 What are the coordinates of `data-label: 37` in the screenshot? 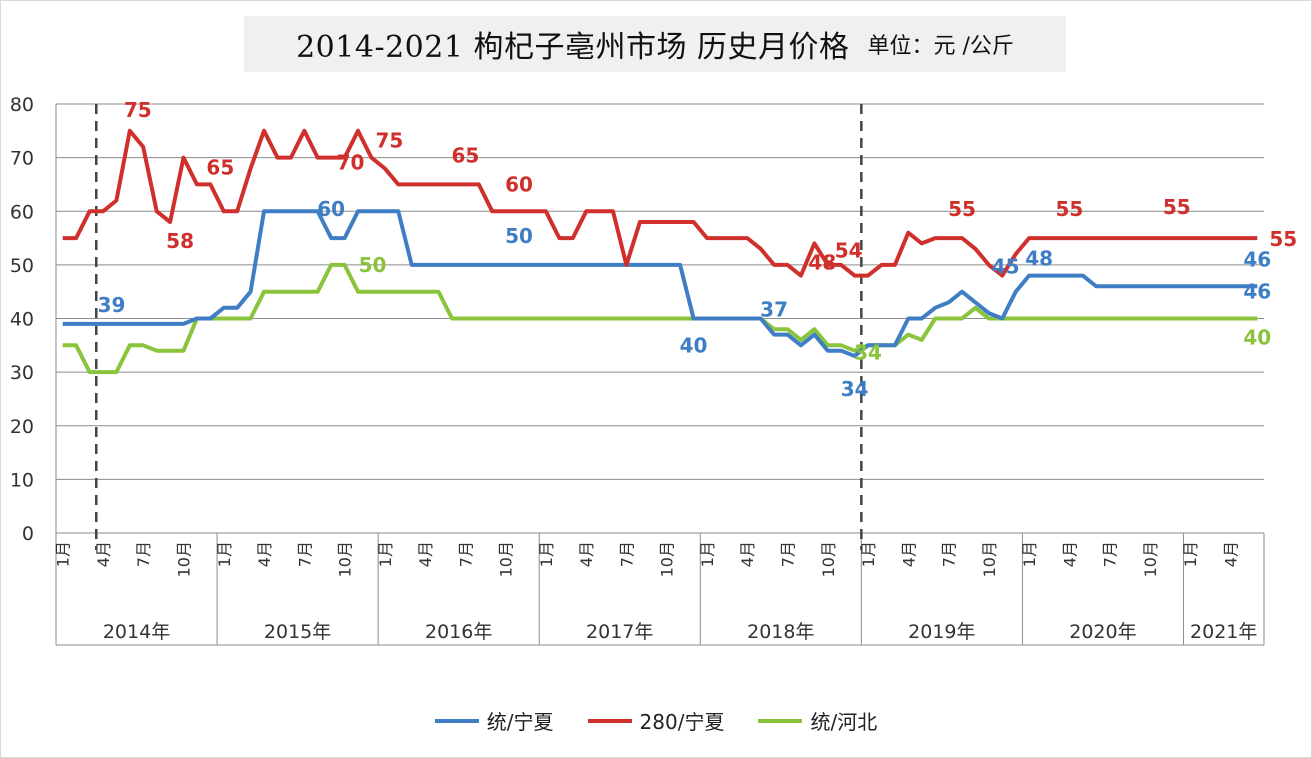 It's located at (774, 310).